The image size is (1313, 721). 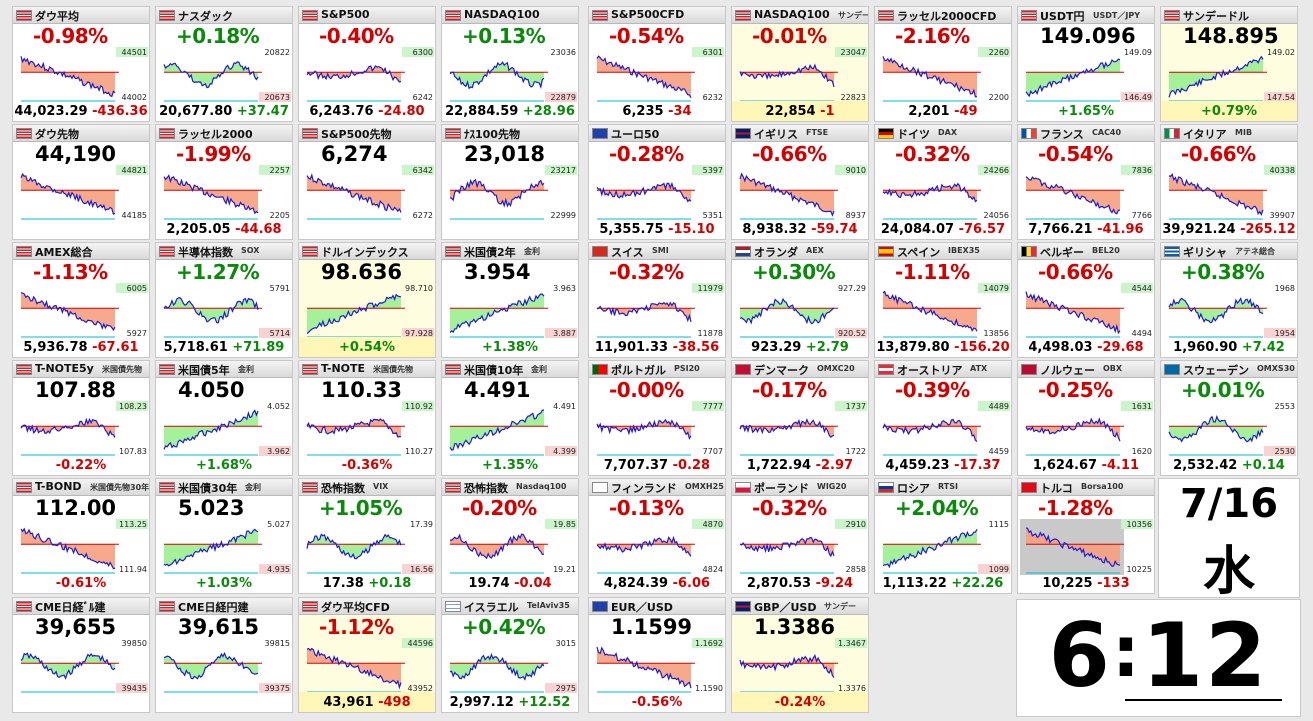 I want to click on market-tile: オーストリア ATX -0.39% 4489 4459 4,459.23 -17.37, so click(x=943, y=418).